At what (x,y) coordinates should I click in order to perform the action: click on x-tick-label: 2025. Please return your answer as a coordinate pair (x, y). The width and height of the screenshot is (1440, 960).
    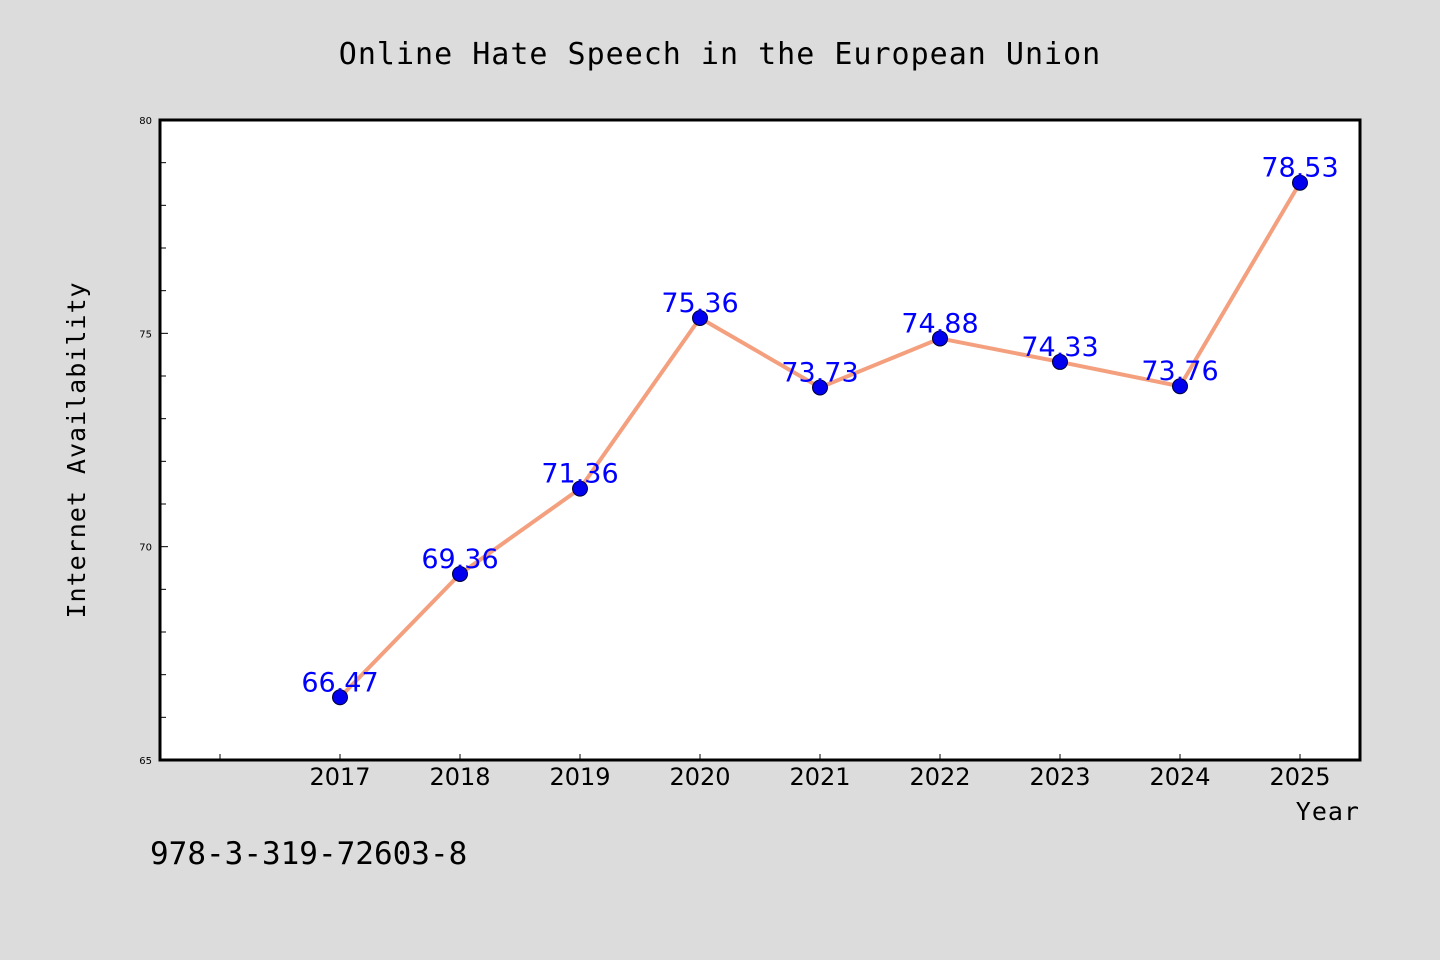
    Looking at the image, I should click on (1299, 777).